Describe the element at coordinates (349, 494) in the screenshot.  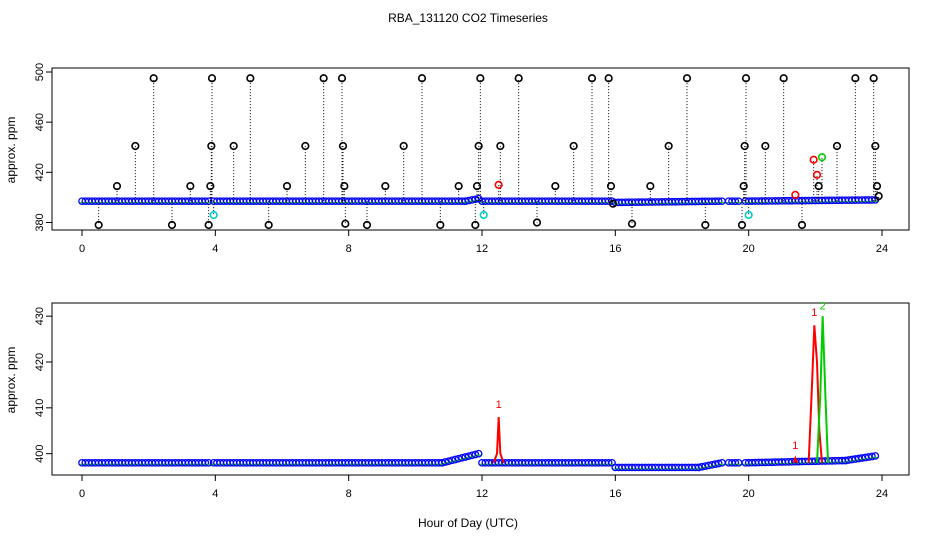
I see `bottom-x-tick-label: 8` at that location.